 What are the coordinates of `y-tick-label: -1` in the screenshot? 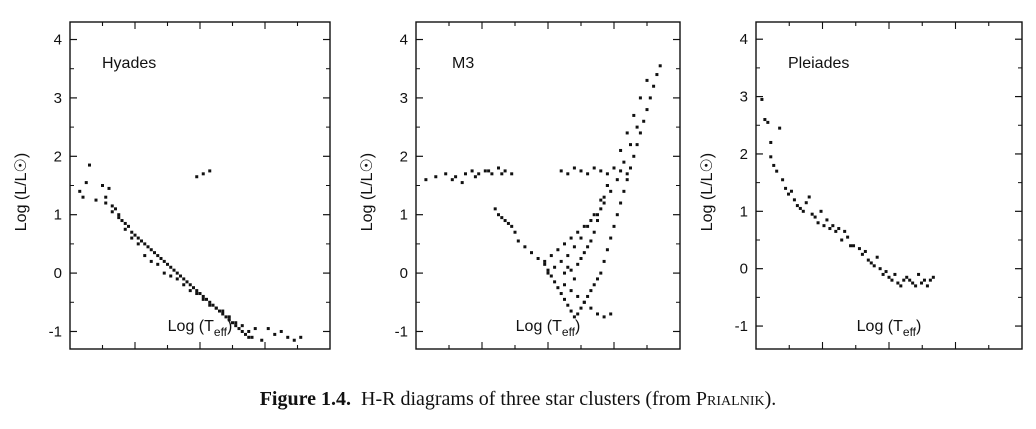 It's located at (401, 331).